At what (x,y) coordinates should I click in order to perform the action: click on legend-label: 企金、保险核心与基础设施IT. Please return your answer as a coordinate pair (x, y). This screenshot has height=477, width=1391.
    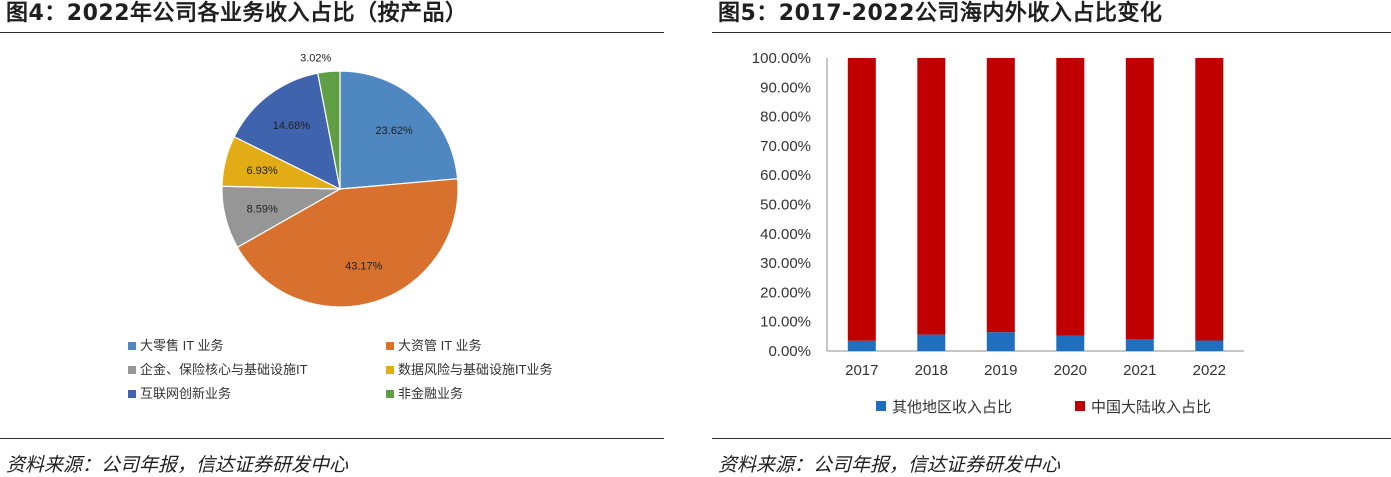
    Looking at the image, I should click on (224, 369).